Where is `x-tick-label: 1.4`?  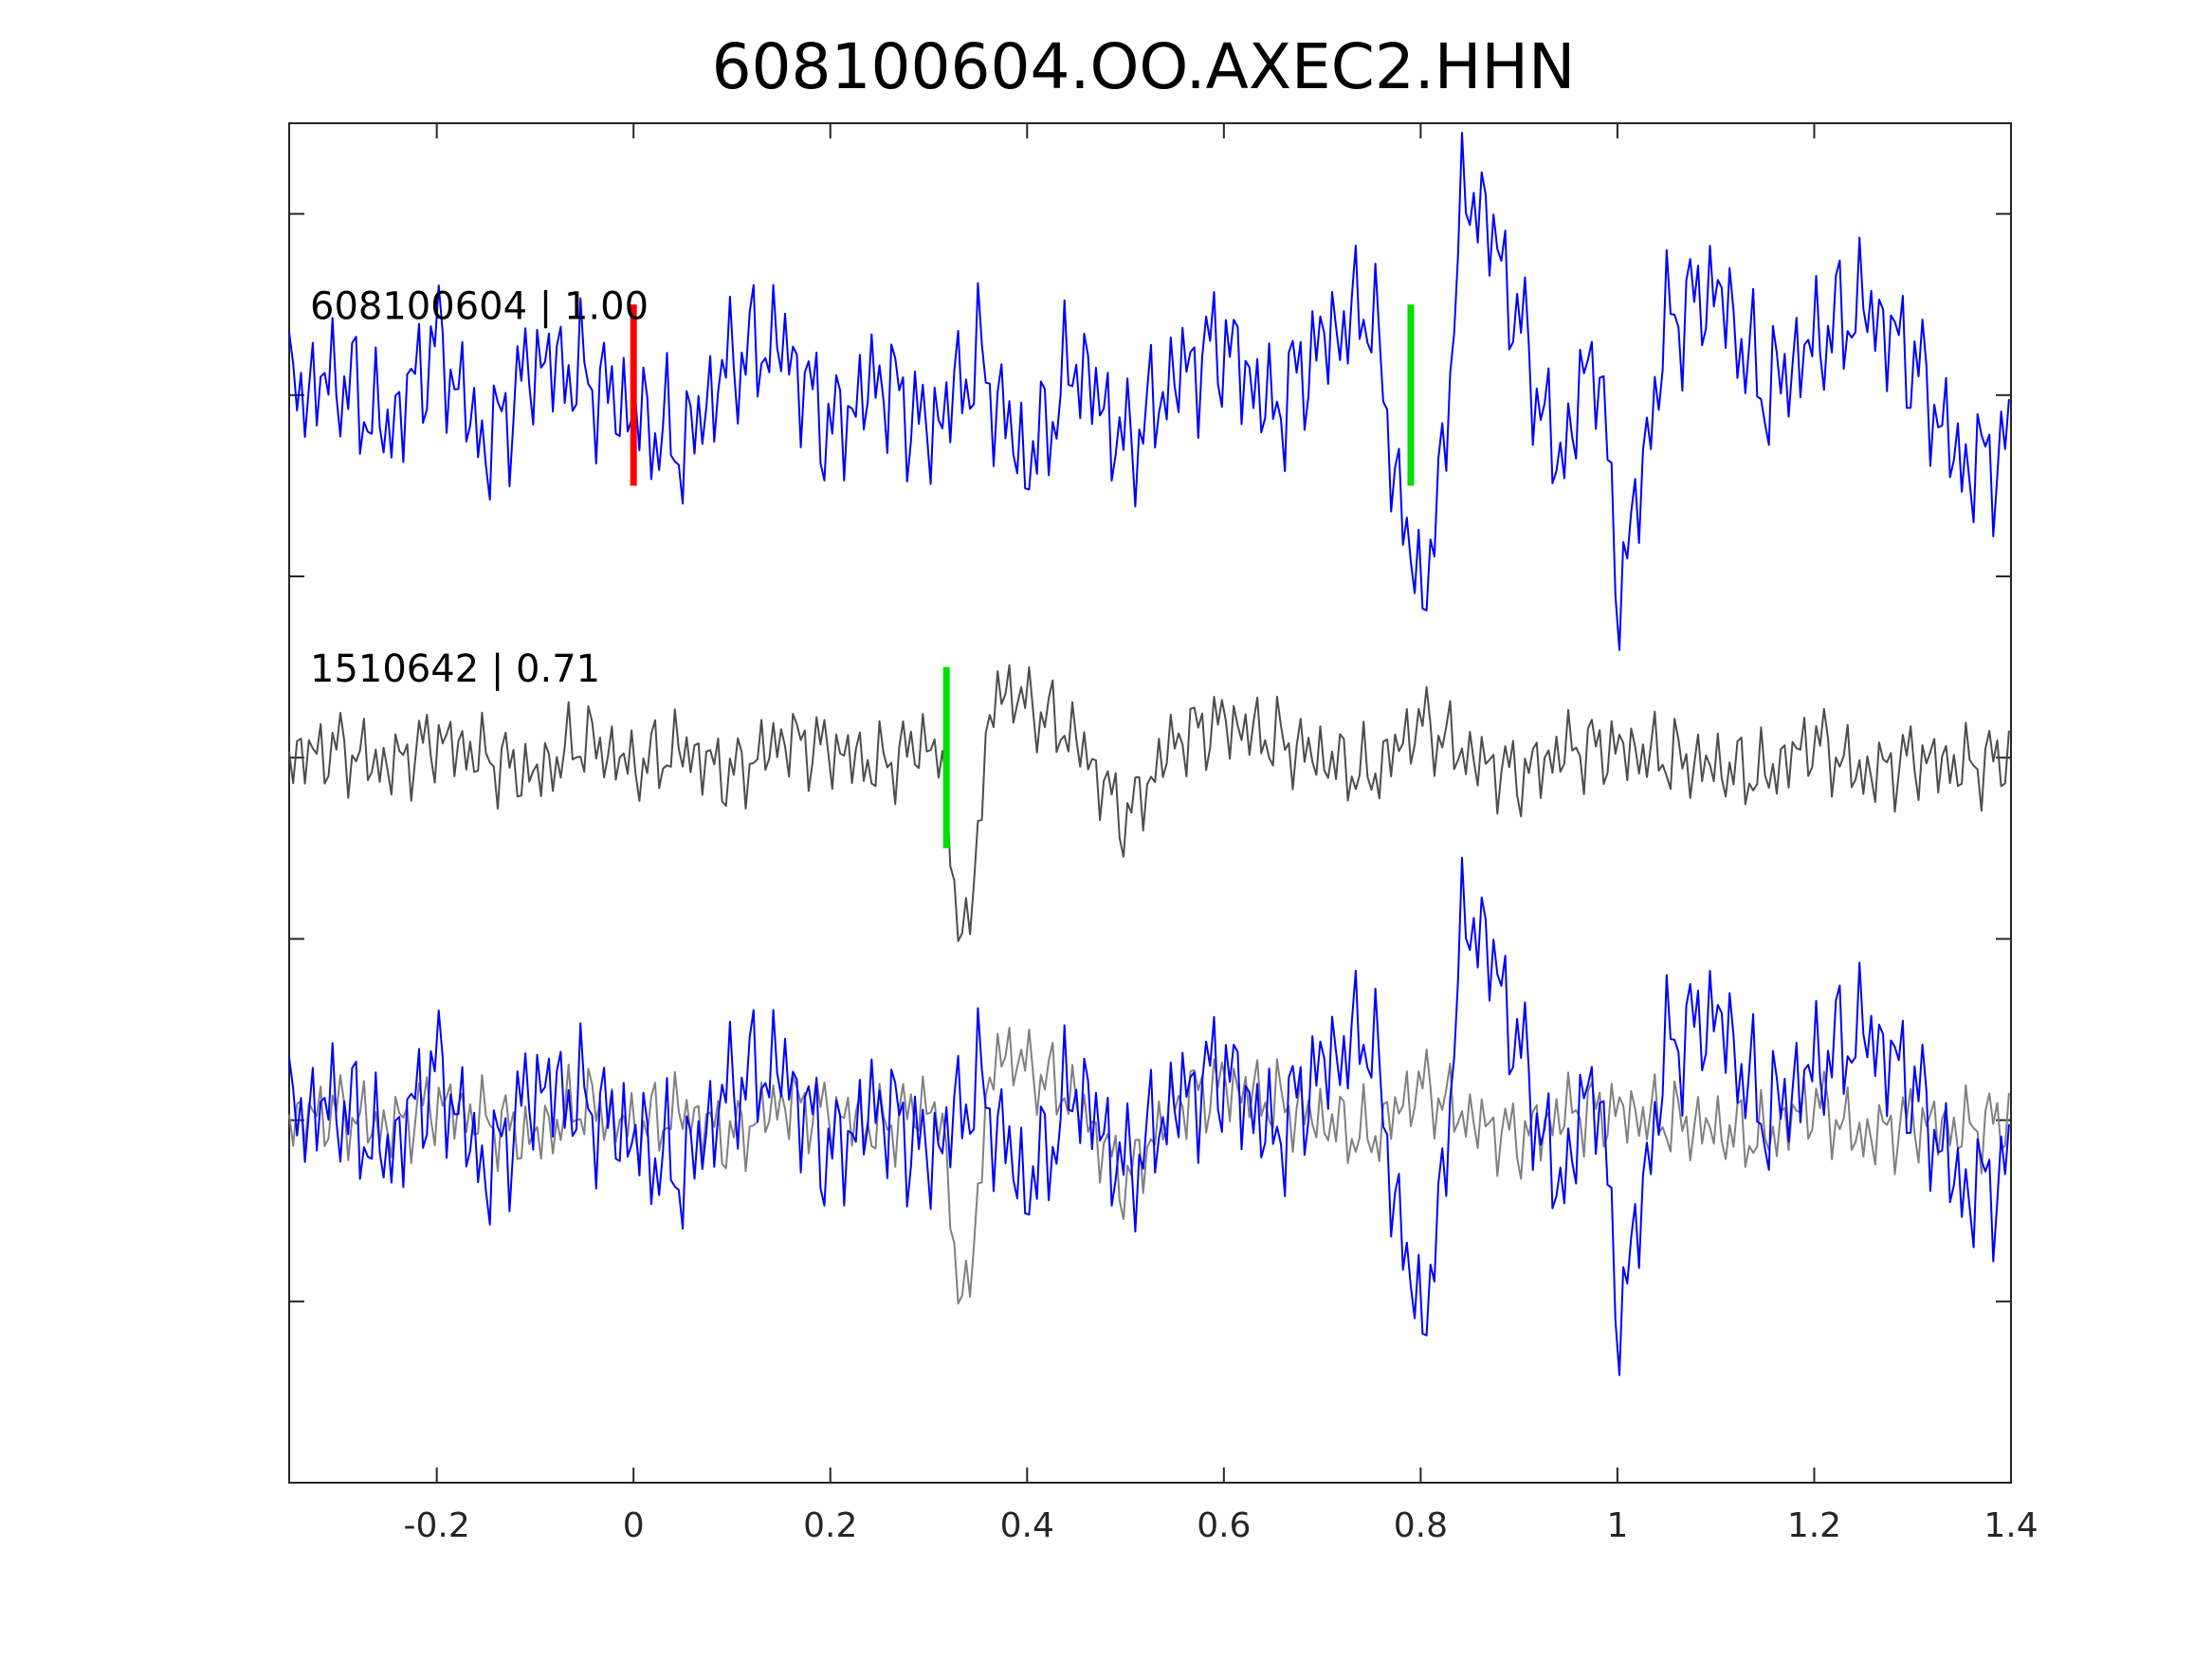
x-tick-label: 1.4 is located at coordinates (2010, 1525).